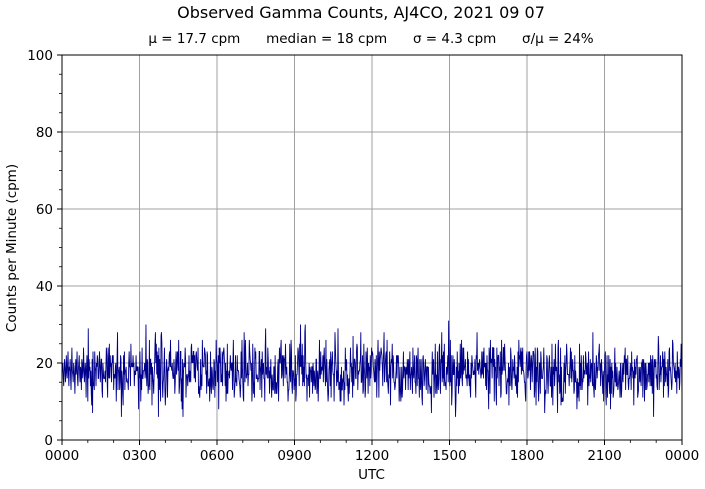 The width and height of the screenshot is (705, 489). What do you see at coordinates (217, 456) in the screenshot?
I see `x-tick-label: 0600` at bounding box center [217, 456].